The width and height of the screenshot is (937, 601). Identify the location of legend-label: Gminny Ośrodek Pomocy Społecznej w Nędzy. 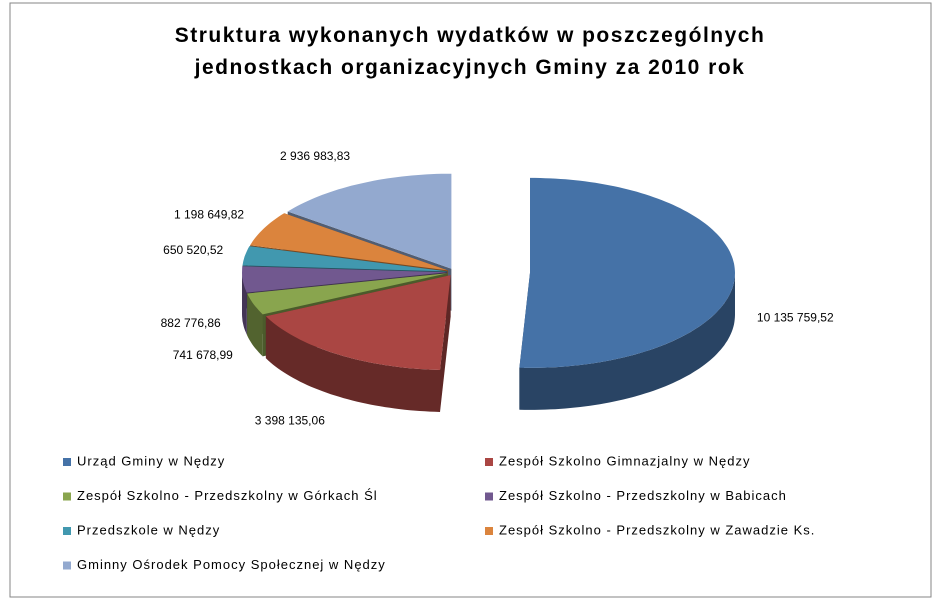
(231, 564).